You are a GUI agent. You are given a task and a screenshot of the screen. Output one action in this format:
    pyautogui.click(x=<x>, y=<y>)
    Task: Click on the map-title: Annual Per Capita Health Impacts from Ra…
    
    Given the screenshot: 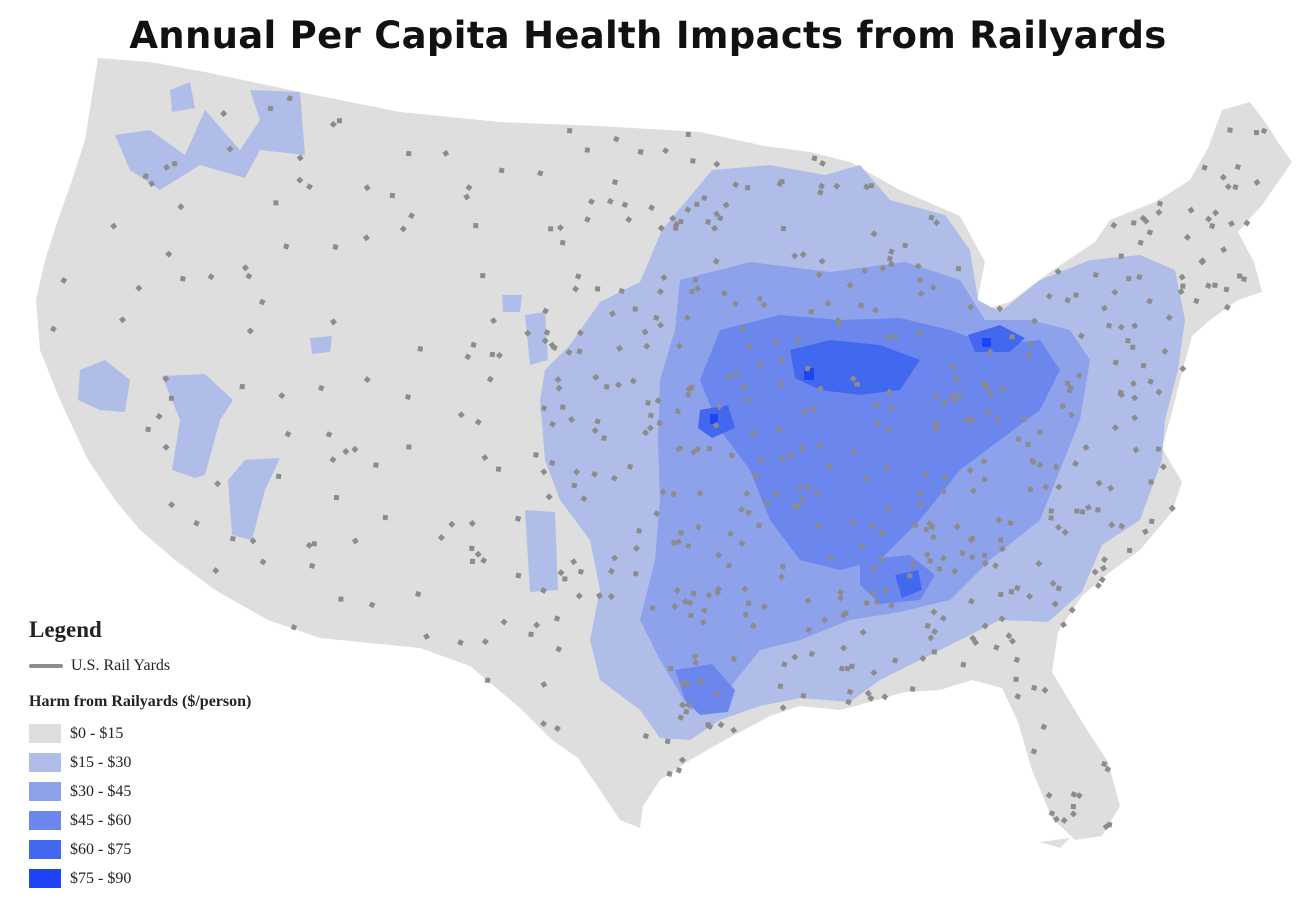 What is the action you would take?
    pyautogui.click(x=648, y=35)
    